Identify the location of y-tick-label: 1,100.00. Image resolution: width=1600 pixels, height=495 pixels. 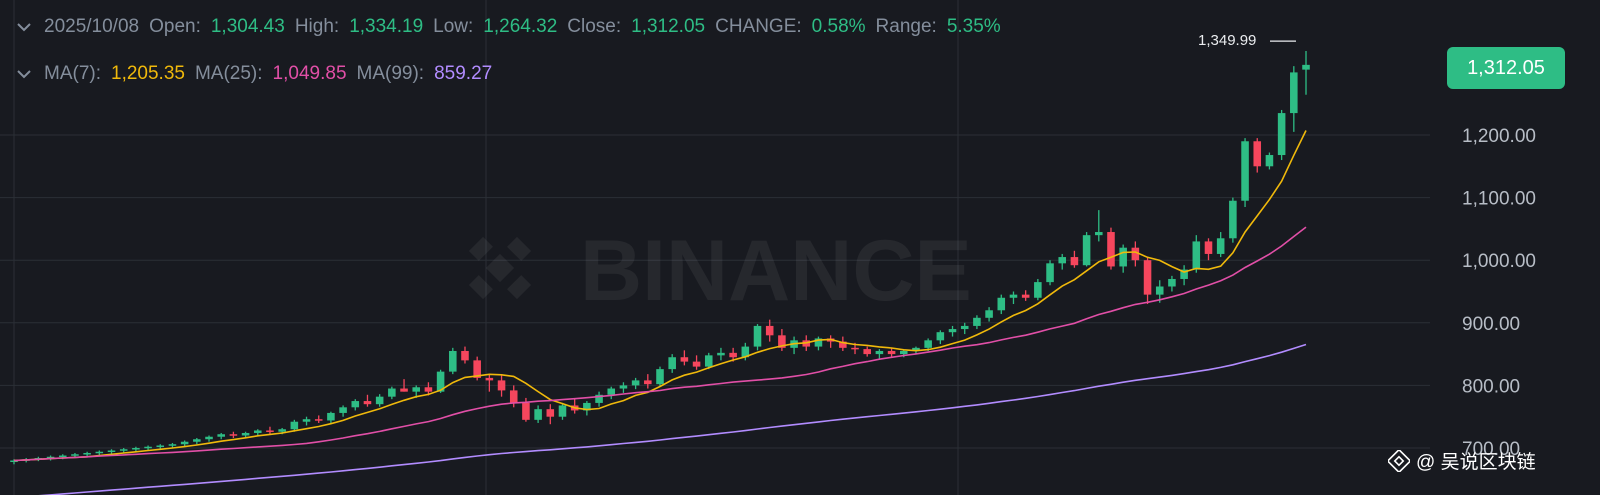
(1499, 199).